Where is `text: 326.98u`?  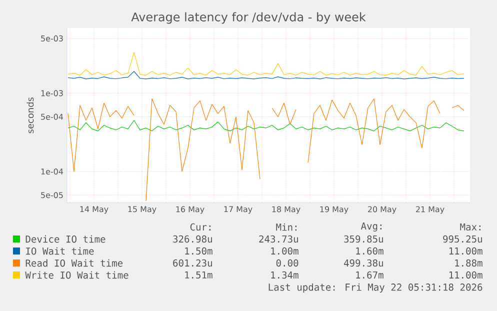 text: 326.98u is located at coordinates (192, 239).